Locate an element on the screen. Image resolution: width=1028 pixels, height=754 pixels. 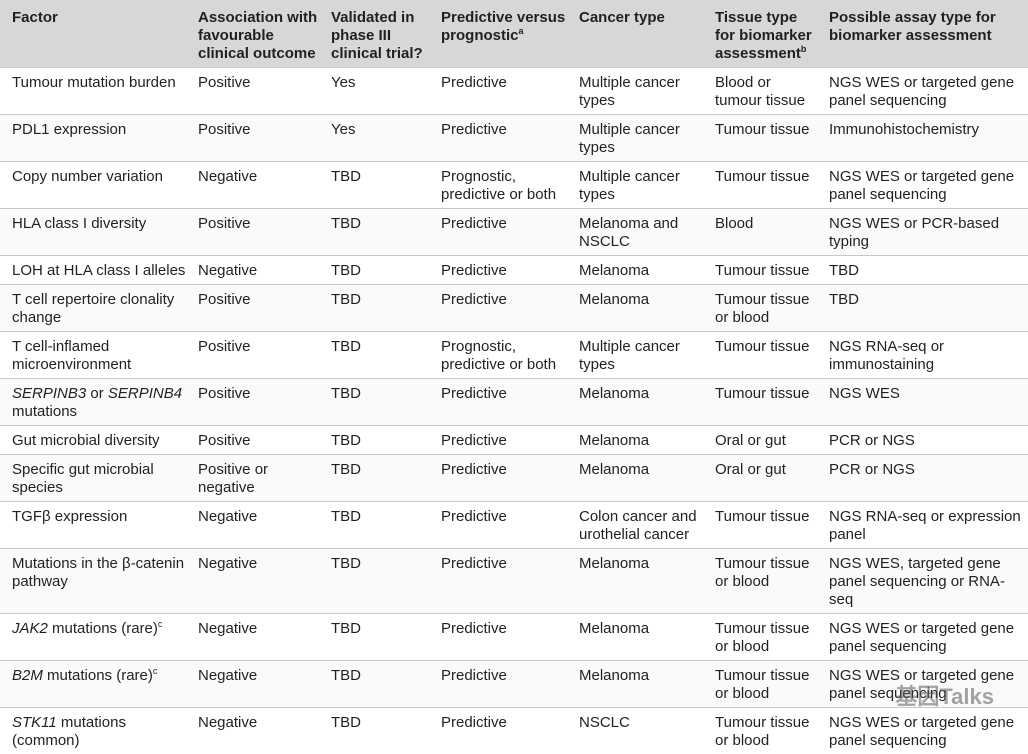
table-cell: SERPINB3 or SERPINB4 mutations is located at coordinates (96, 402).